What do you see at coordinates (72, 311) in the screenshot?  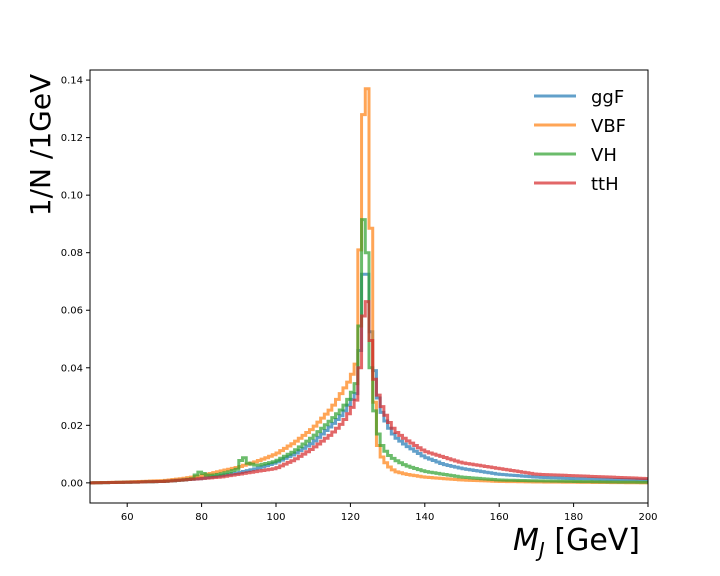 I see `y-tick-label: 0.06` at bounding box center [72, 311].